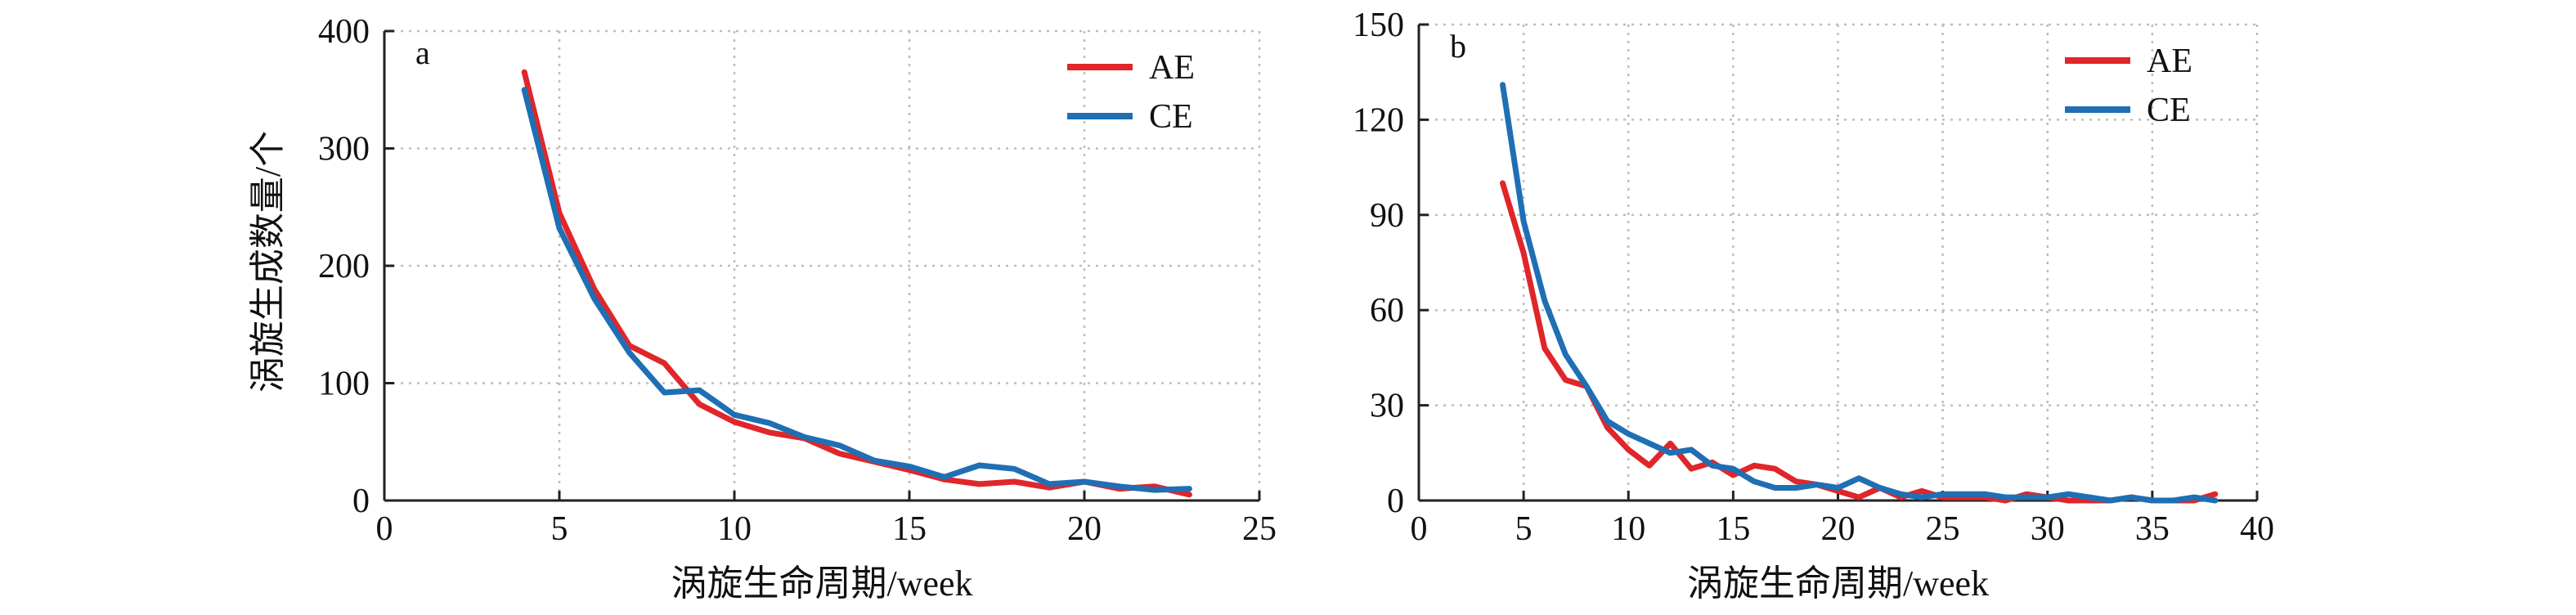  Describe the element at coordinates (1259, 529) in the screenshot. I see `x-tick-label-a: 25` at that location.